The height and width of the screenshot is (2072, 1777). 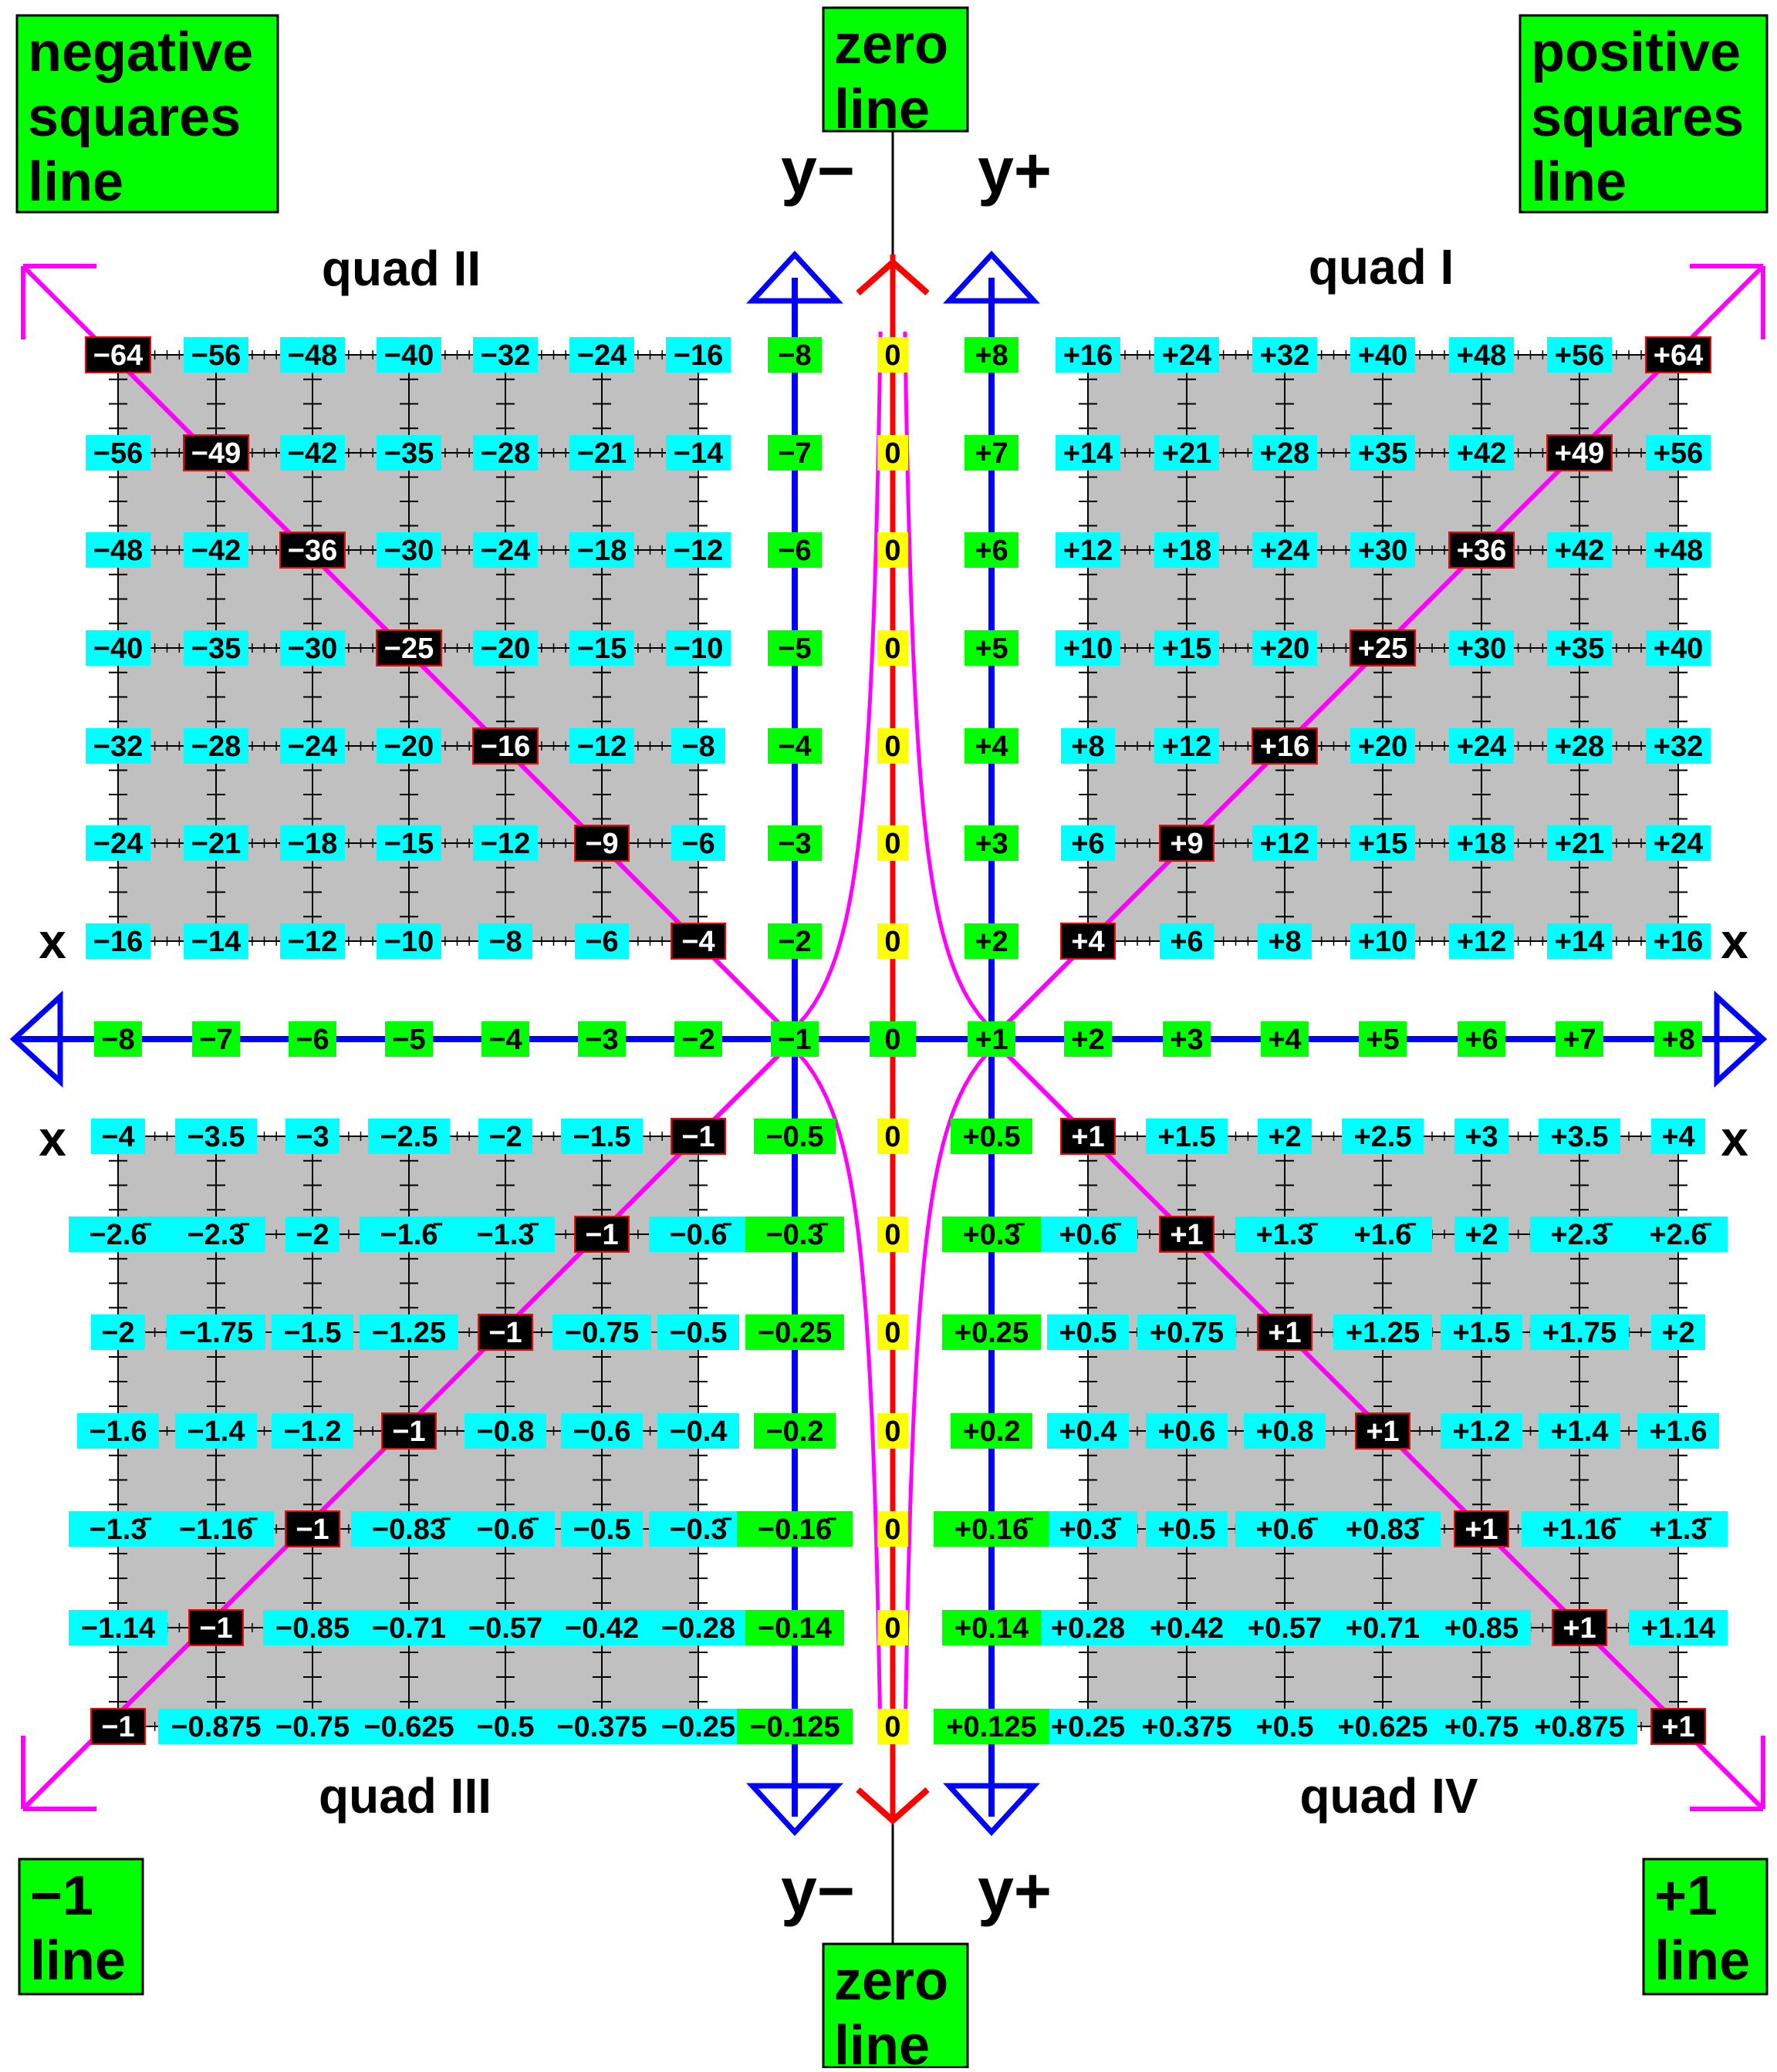 What do you see at coordinates (1285, 1431) in the screenshot?
I see `quad4-cell: +0.8` at bounding box center [1285, 1431].